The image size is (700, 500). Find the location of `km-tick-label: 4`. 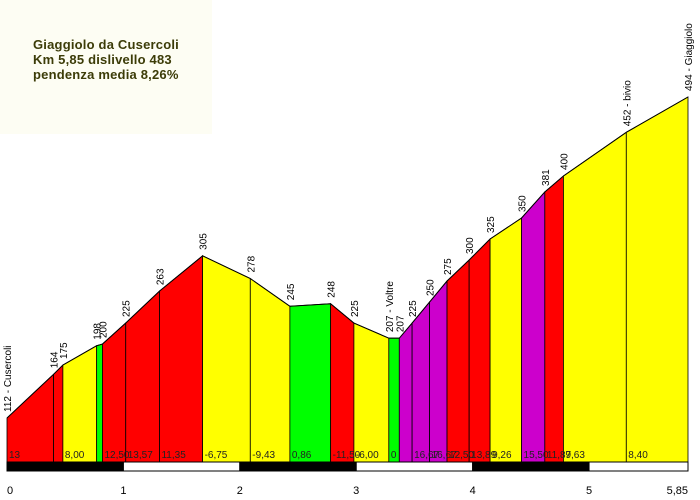

km-tick-label: 4 is located at coordinates (473, 491).